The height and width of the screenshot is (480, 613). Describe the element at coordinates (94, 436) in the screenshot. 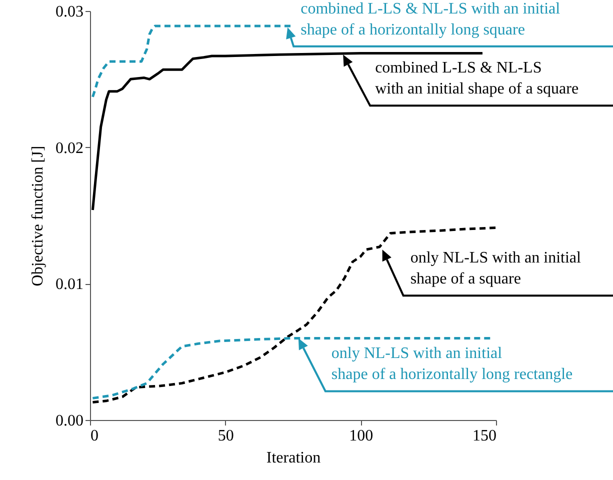

I see `x-tick-label: 0` at that location.